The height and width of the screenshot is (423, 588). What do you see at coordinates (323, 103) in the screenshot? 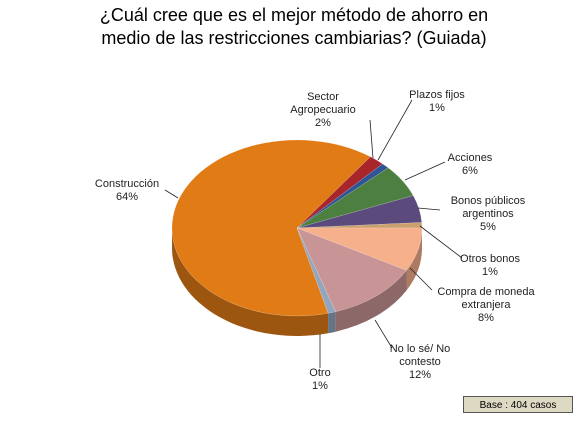
I see `category-label: Sector Agropecuario` at bounding box center [323, 103].